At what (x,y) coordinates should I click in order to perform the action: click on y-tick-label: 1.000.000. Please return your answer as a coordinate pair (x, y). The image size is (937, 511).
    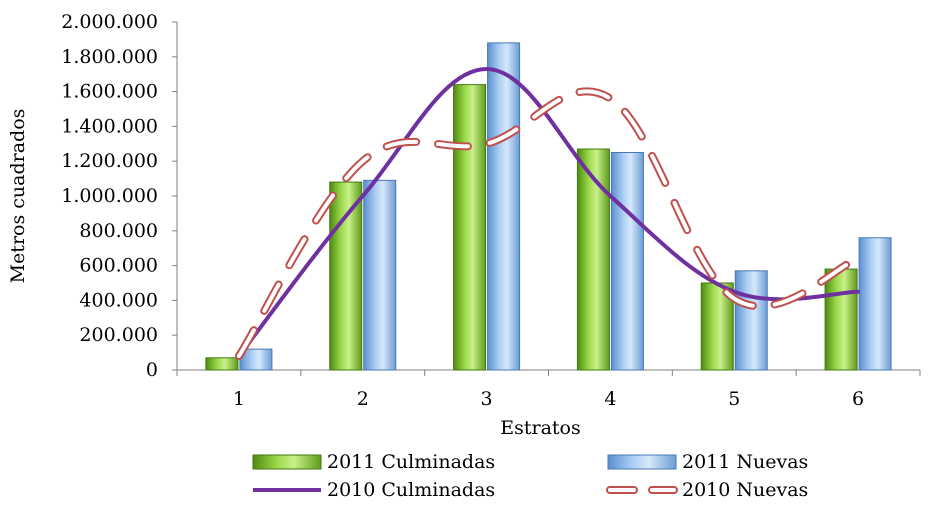
    Looking at the image, I should click on (109, 196).